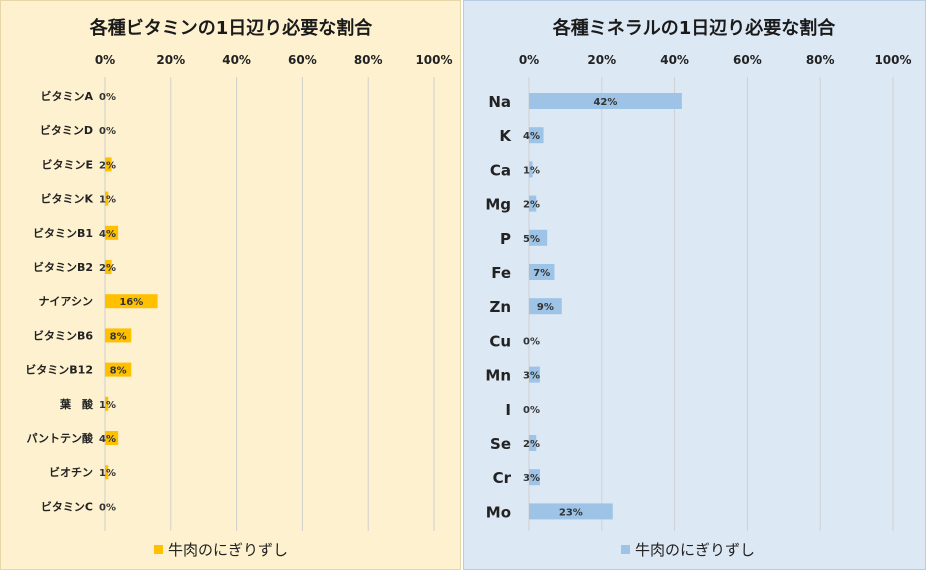  I want to click on mineral-x-tick-label: 60%, so click(747, 60).